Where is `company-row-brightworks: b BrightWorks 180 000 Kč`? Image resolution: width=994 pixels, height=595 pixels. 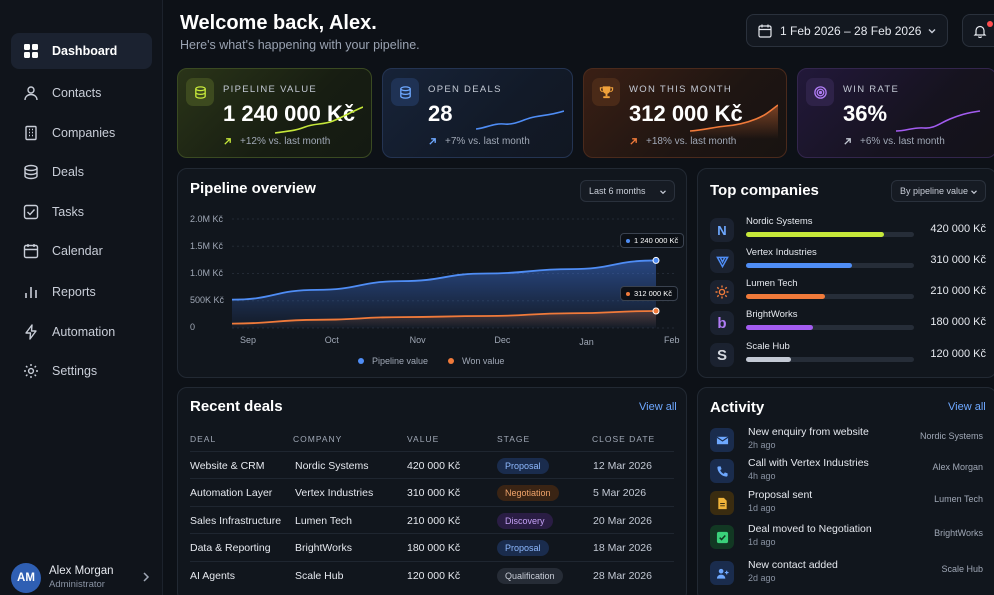
company-row-brightworks: b BrightWorks 180 000 Kč is located at coordinates (848, 323).